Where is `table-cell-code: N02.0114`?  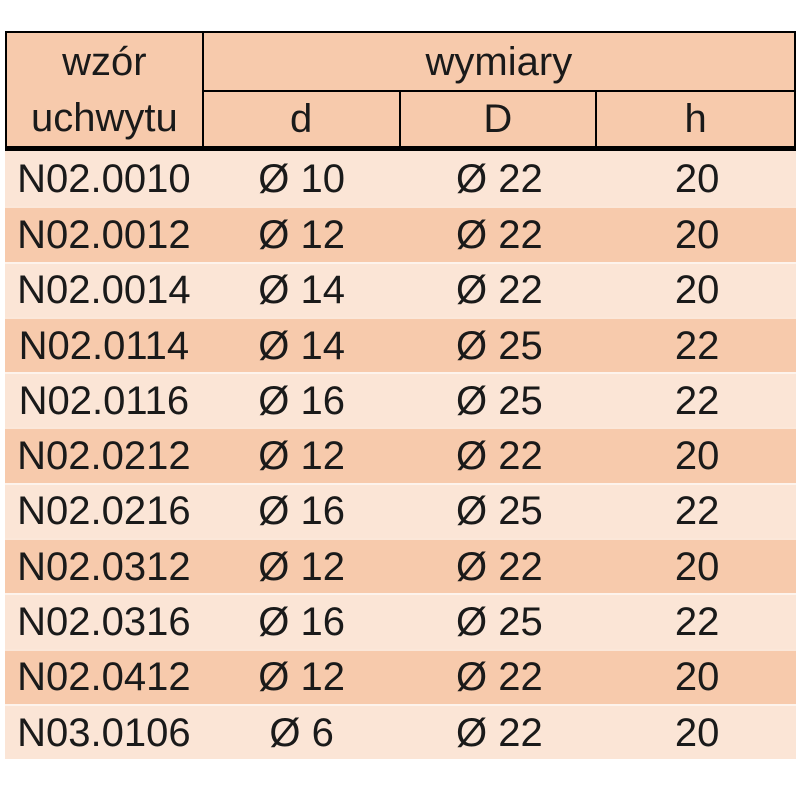 table-cell-code: N02.0114 is located at coordinates (104, 345).